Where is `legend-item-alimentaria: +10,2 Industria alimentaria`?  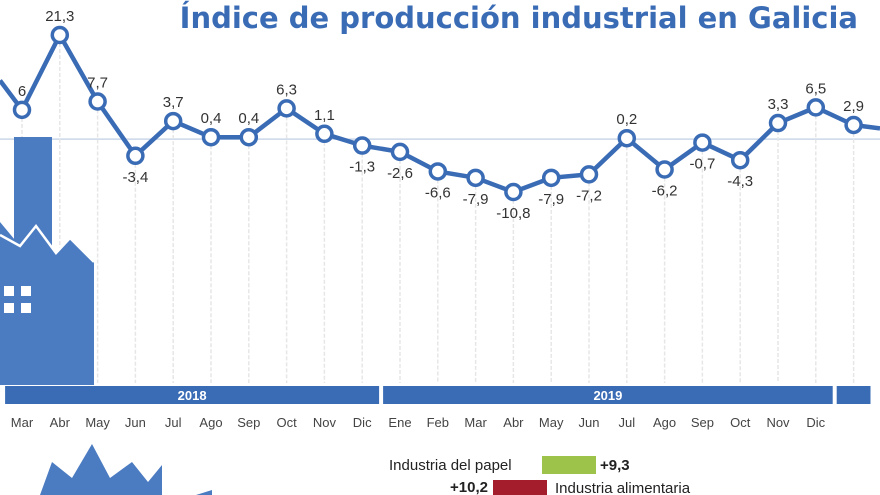 legend-item-alimentaria: +10,2 Industria alimentaria is located at coordinates (570, 487).